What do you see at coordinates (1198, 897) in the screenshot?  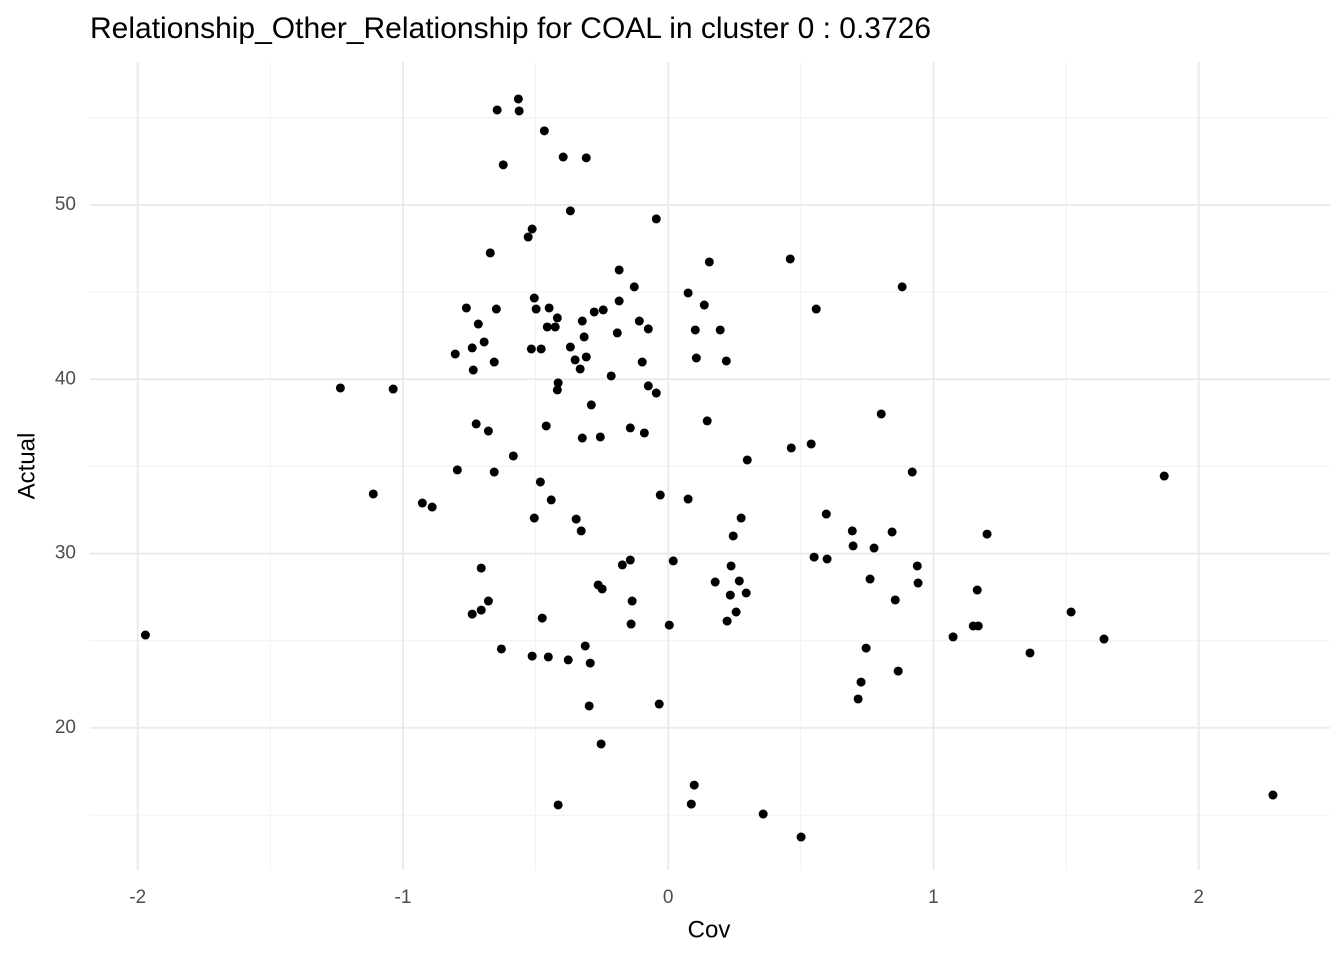 I see `x-tick-label: 2` at bounding box center [1198, 897].